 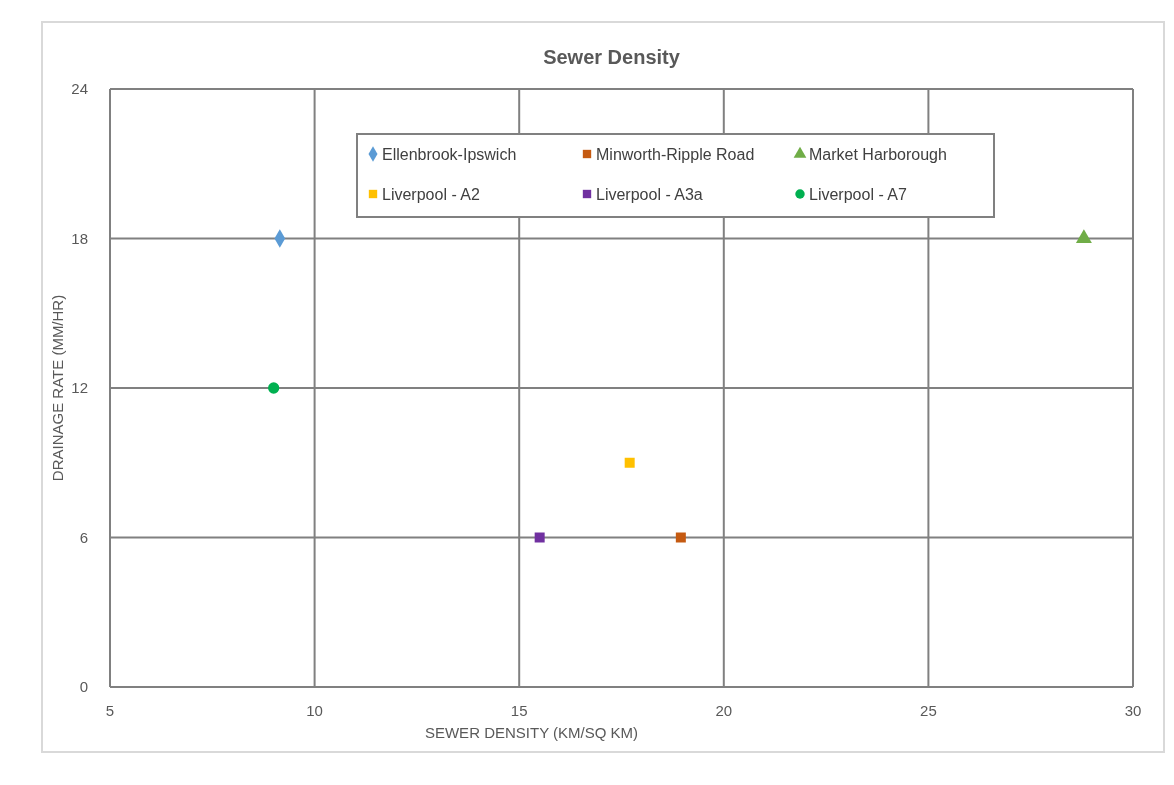 What do you see at coordinates (449, 154) in the screenshot?
I see `legend-label: Ellenbrook-Ipswich` at bounding box center [449, 154].